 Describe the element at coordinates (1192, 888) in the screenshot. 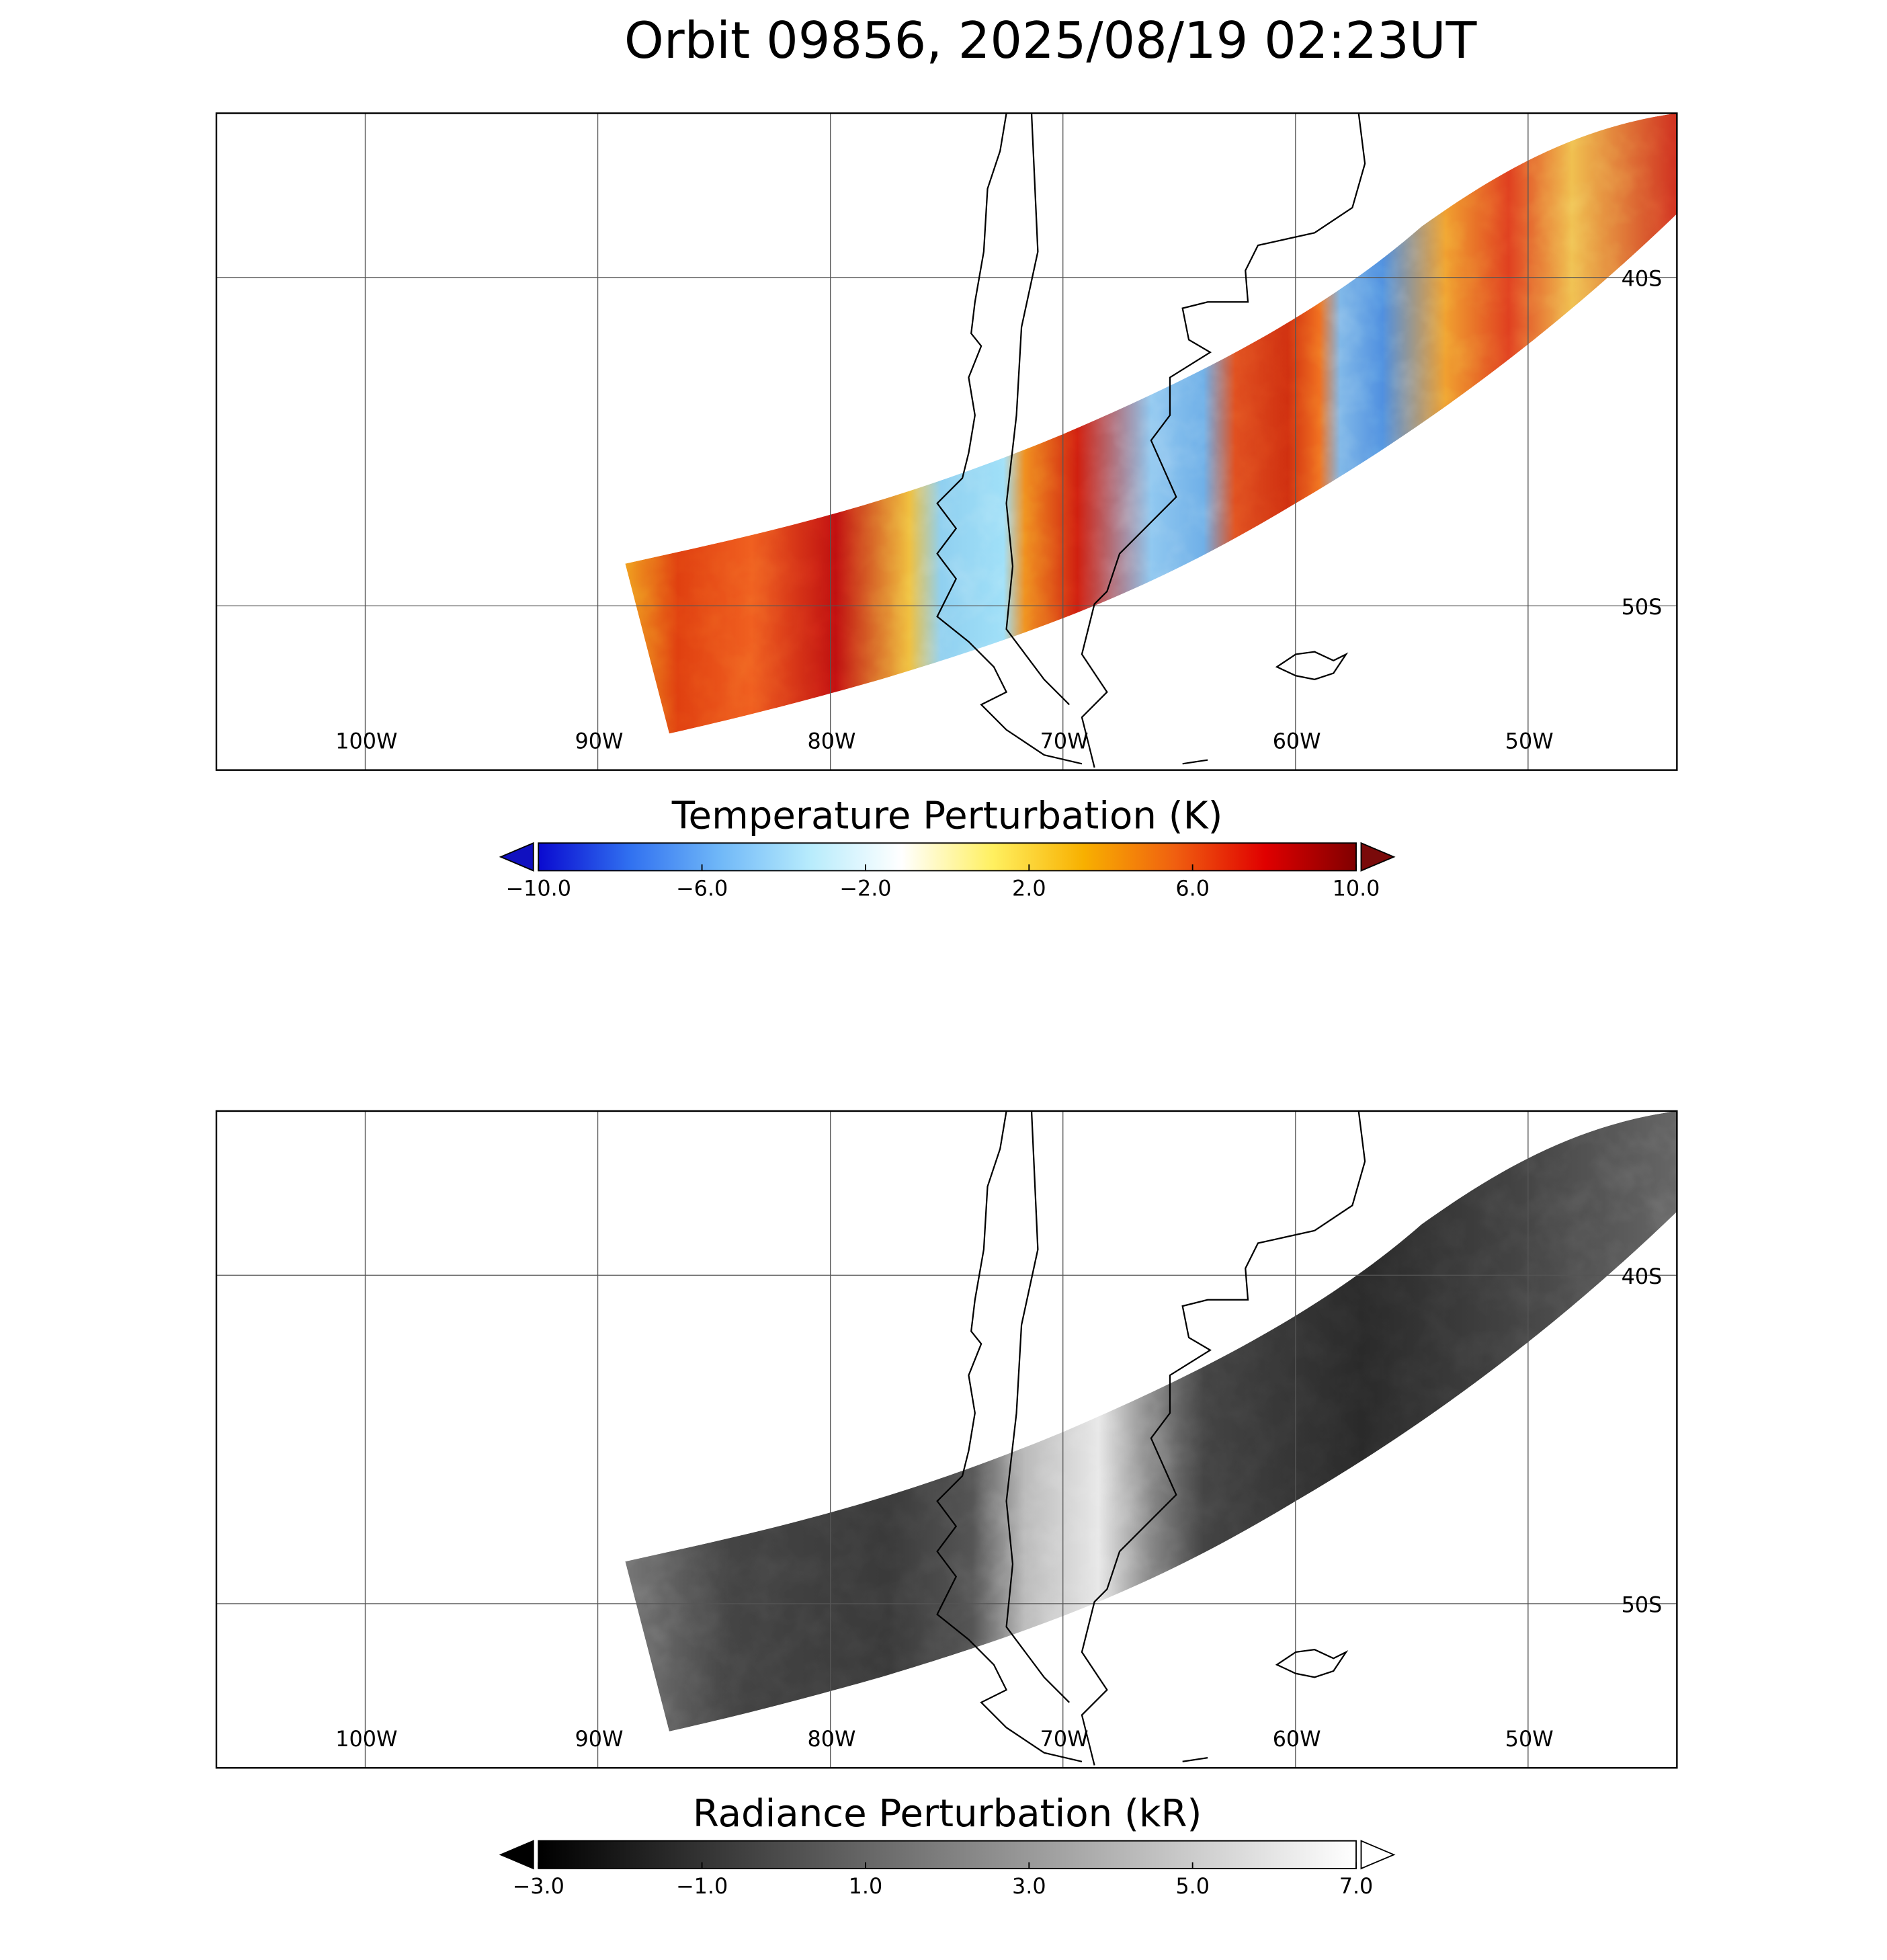

I see `colorbar-tick-label: 6.0` at that location.